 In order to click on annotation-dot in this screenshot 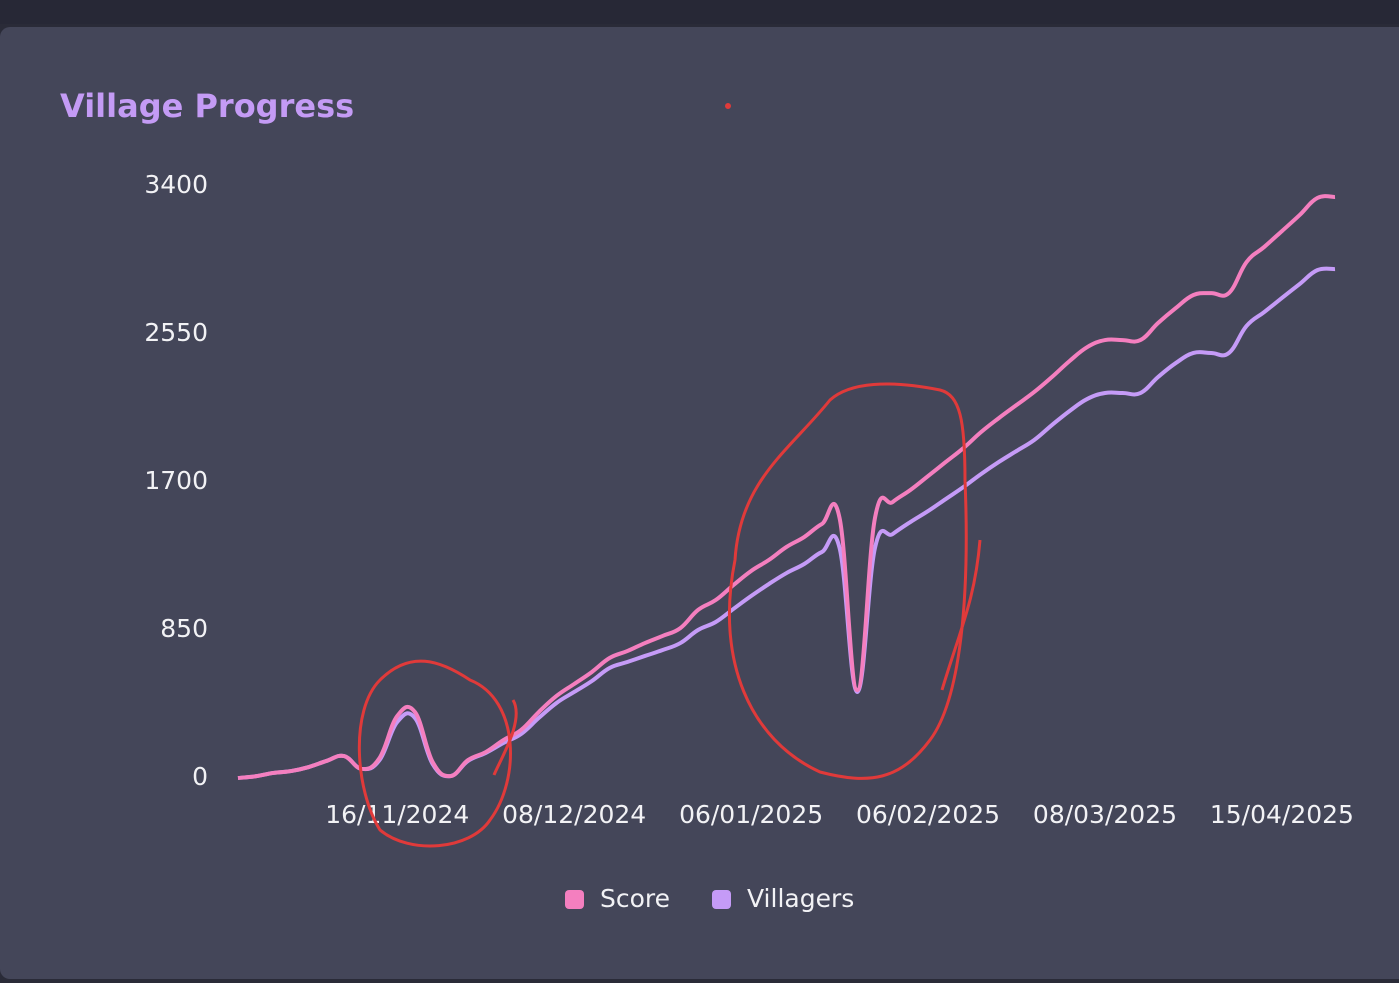, I will do `click(728, 106)`.